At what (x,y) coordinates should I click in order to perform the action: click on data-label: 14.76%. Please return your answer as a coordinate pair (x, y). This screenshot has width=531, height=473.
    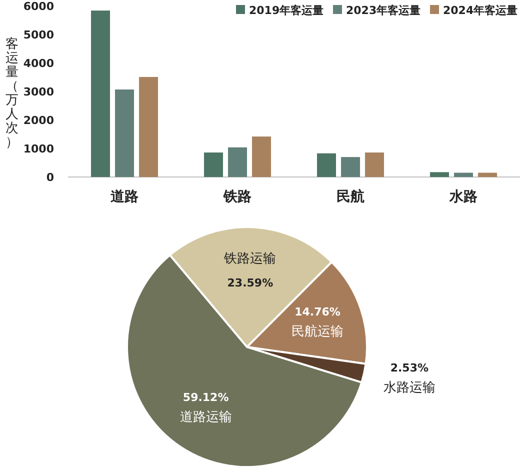
    Looking at the image, I should click on (317, 311).